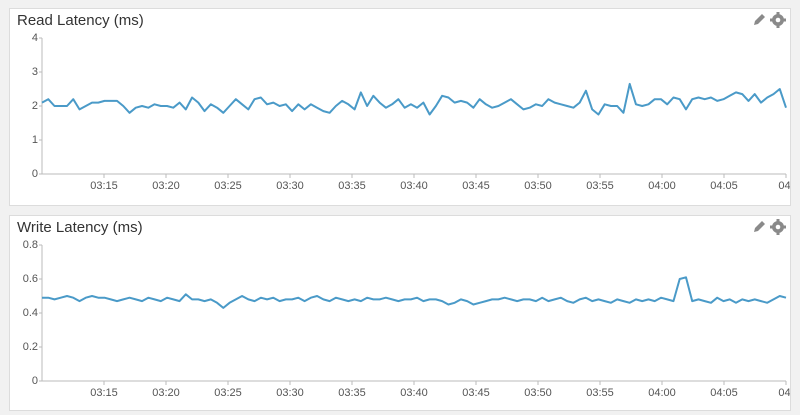  What do you see at coordinates (35, 38) in the screenshot?
I see `y-tick-label: 4` at bounding box center [35, 38].